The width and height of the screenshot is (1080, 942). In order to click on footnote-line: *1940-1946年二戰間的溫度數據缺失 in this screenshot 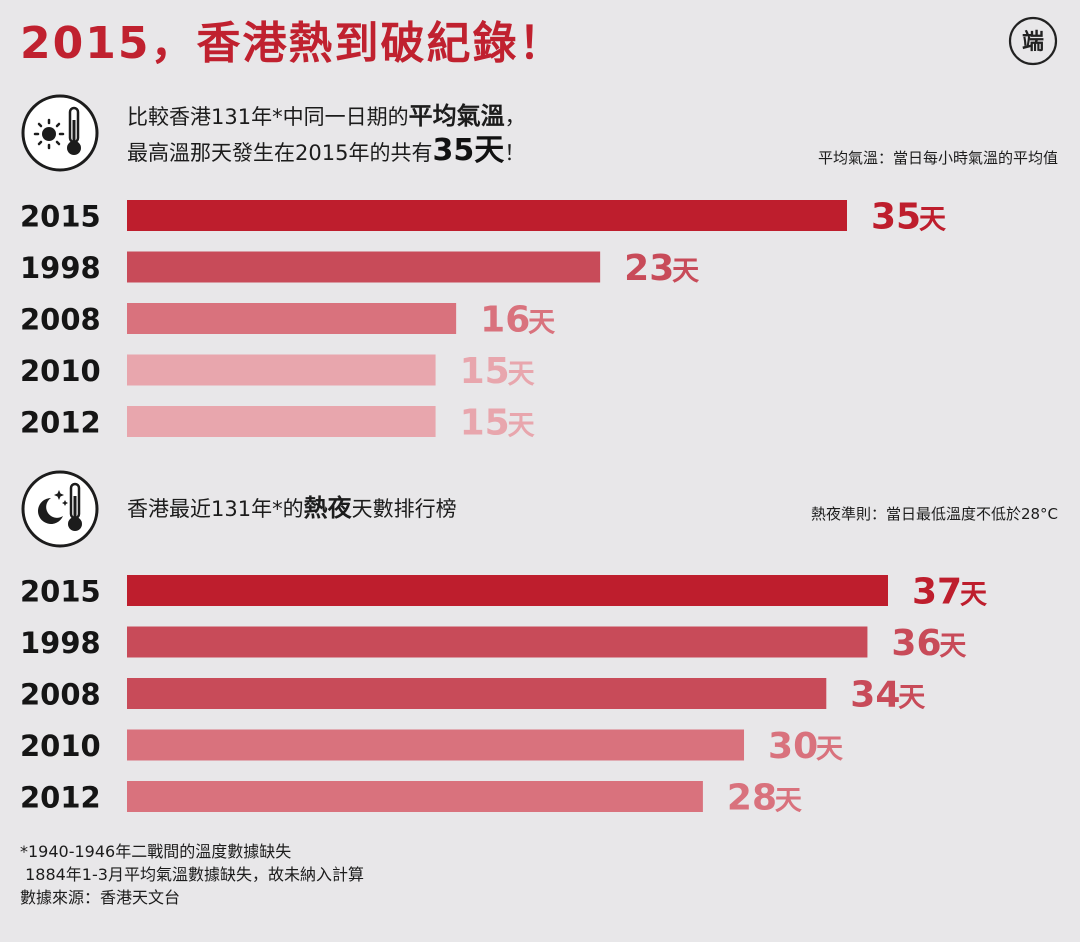, I will do `click(156, 851)`.